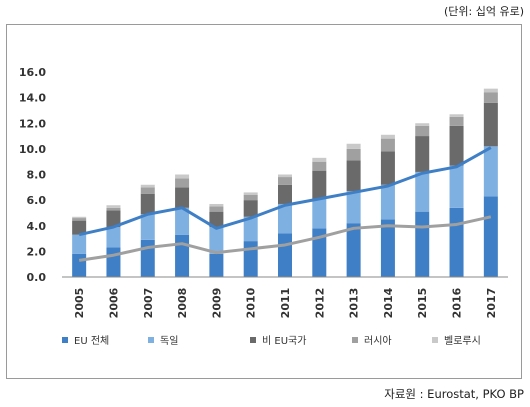 This screenshot has height=407, width=530. I want to click on legend-label: 벨로루시, so click(462, 341).